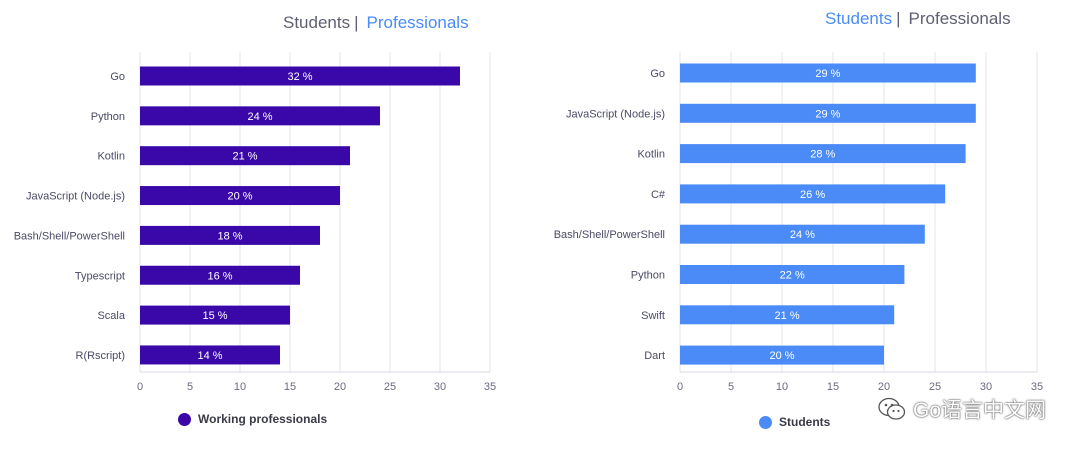 The height and width of the screenshot is (456, 1080). Describe the element at coordinates (100, 276) in the screenshot. I see `category-label: Typescript` at that location.